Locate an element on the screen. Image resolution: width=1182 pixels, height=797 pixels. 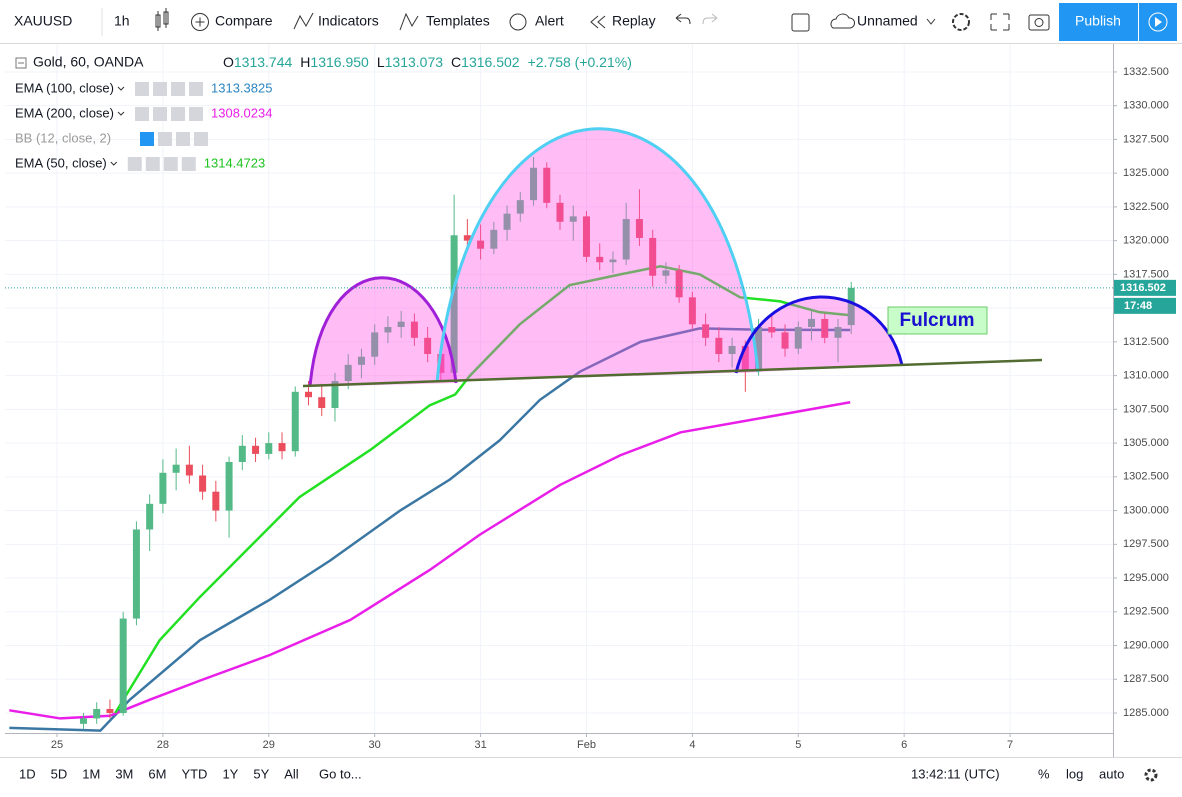
high-value: 1316.950 is located at coordinates (339, 62).